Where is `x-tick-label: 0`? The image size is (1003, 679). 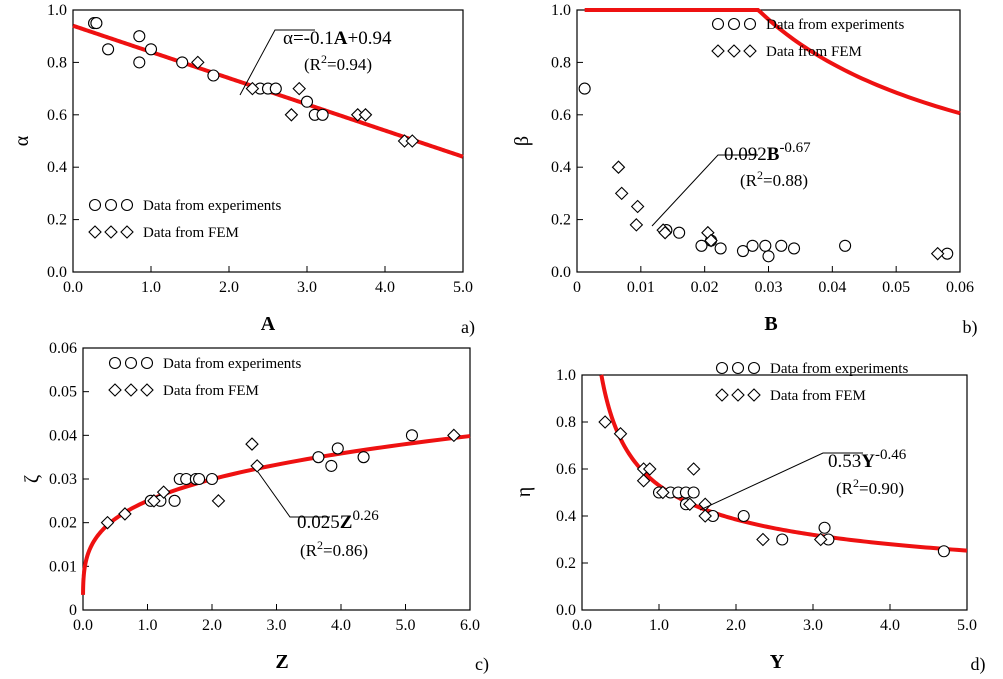 x-tick-label: 0 is located at coordinates (577, 287).